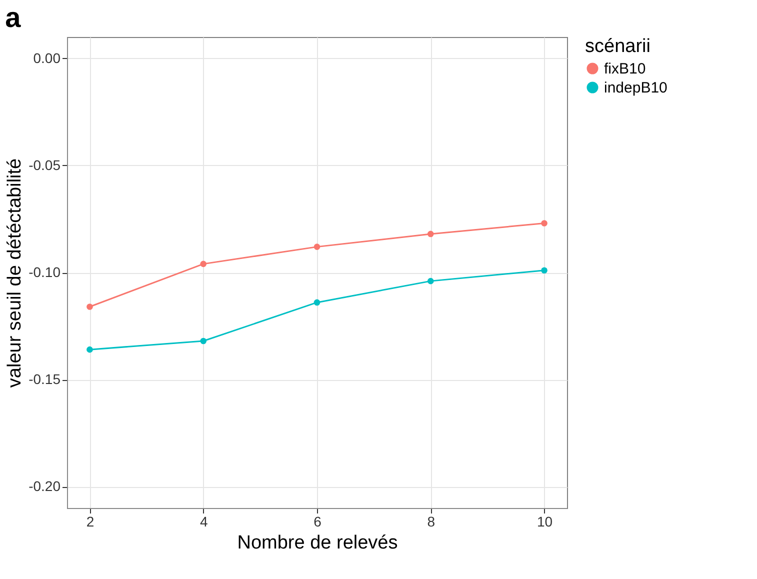 The width and height of the screenshot is (757, 579). What do you see at coordinates (47, 58) in the screenshot?
I see `y-tick-label: 0.00` at bounding box center [47, 58].